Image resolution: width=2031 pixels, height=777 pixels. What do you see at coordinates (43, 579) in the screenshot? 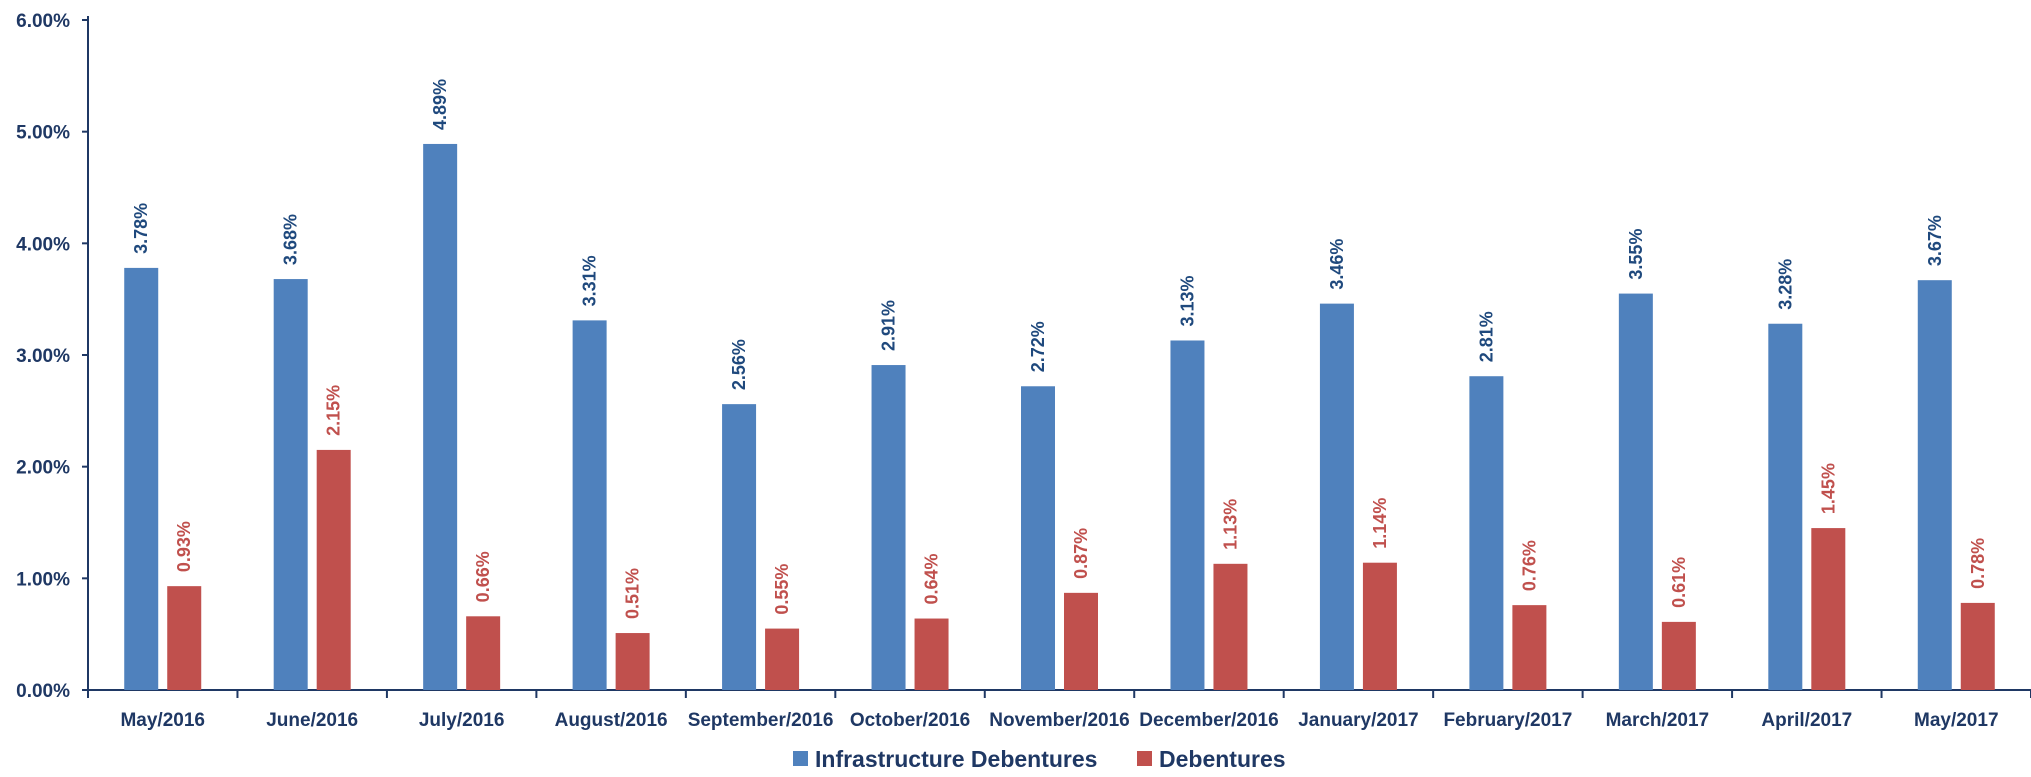
I see `y-tick-label: 1.00%` at bounding box center [43, 579].